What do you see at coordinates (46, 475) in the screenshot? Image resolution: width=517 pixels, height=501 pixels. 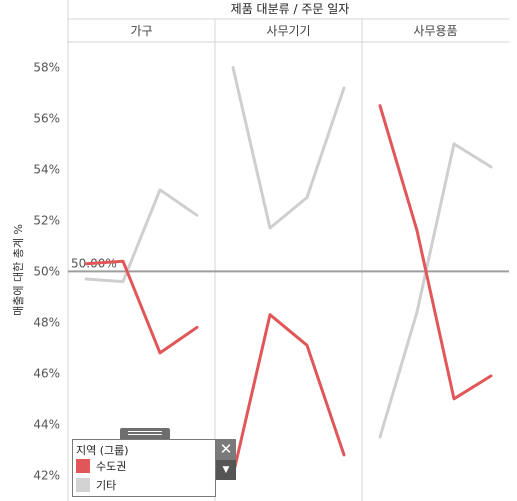 I see `y-tick-label: 42%` at bounding box center [46, 475].